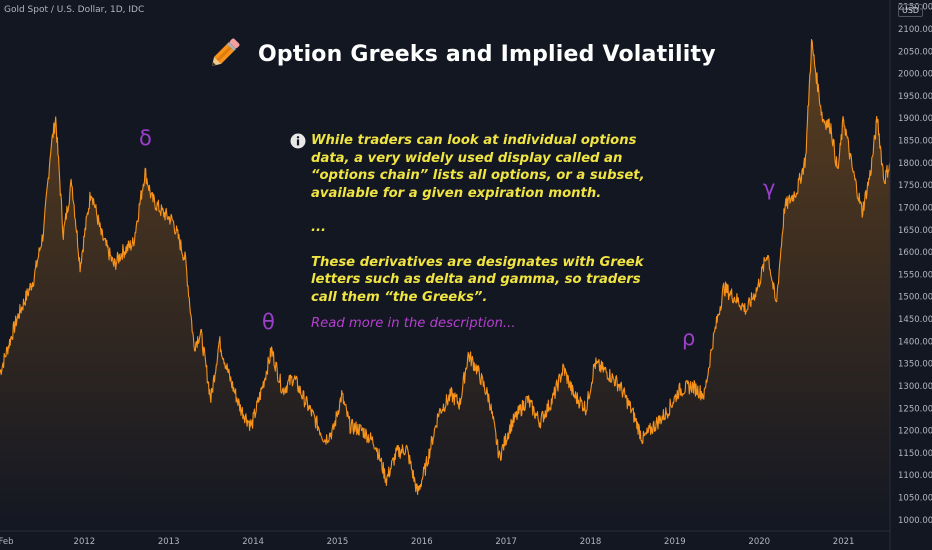 The height and width of the screenshot is (550, 932). Describe the element at coordinates (915, 97) in the screenshot. I see `y-tick-label: 1950.00` at that location.